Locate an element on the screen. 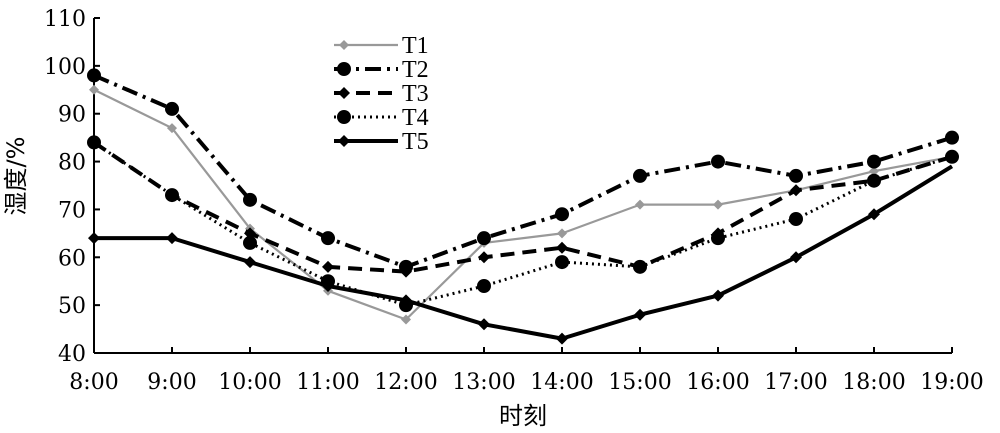  x-tick-label: 14:00 is located at coordinates (561, 382).